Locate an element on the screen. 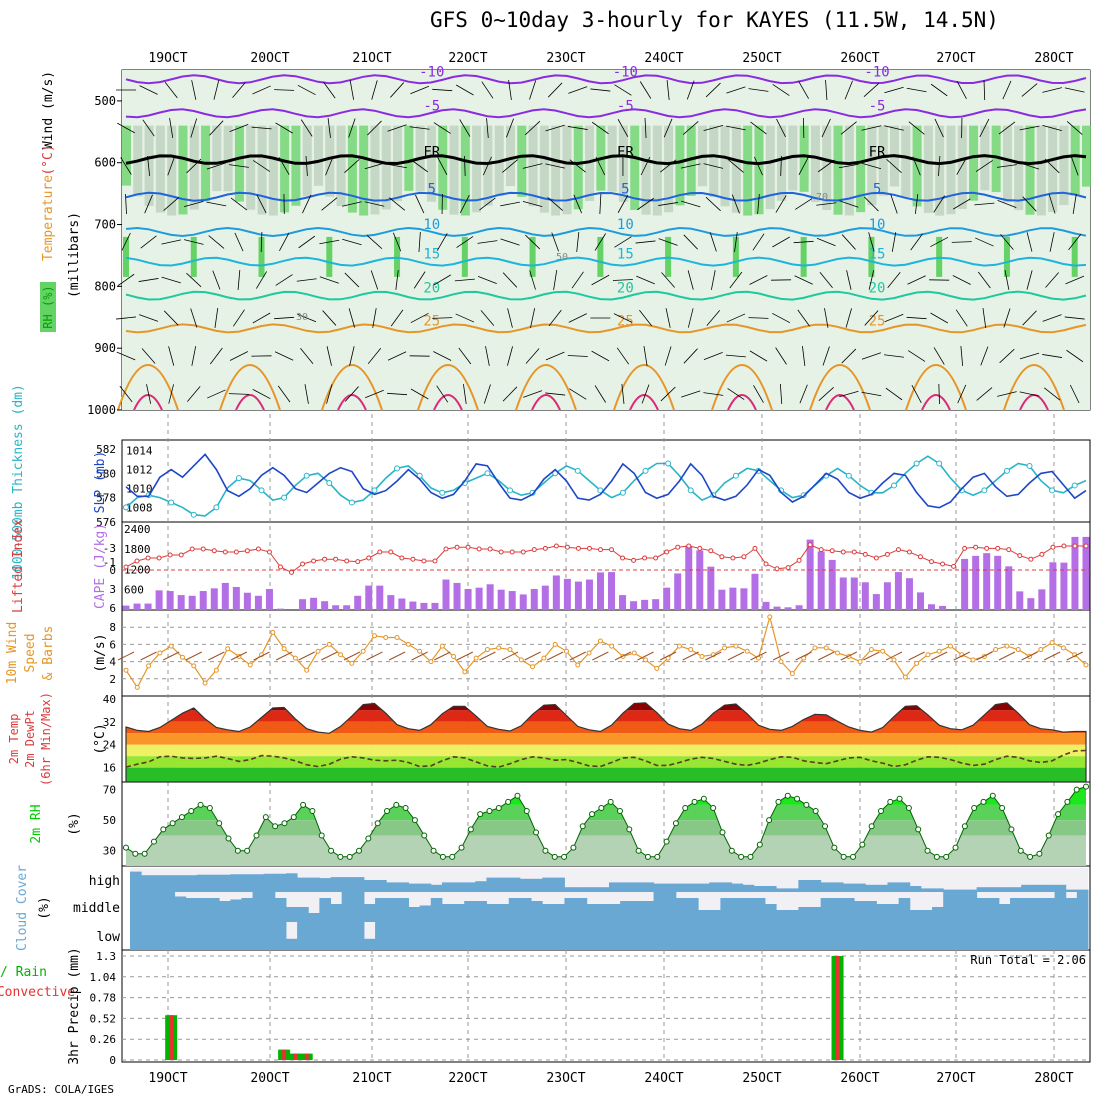 This screenshot has width=1100, height=1100. bottom-x-tick-28OCT: 28OCT is located at coordinates (1053, 1078).